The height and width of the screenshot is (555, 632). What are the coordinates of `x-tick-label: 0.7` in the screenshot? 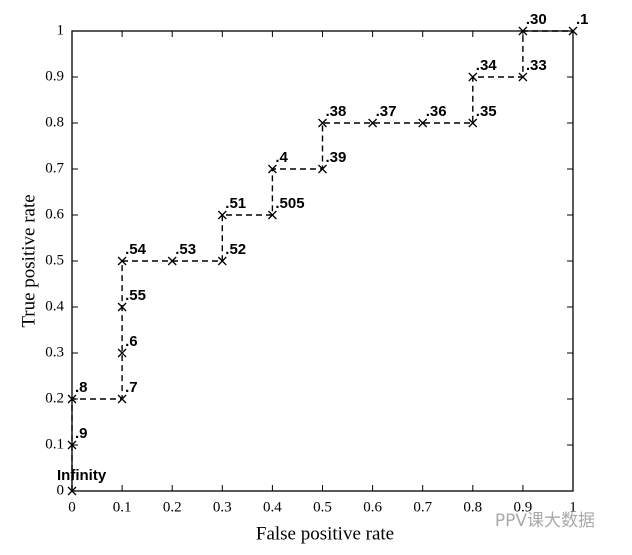 It's located at (422, 507).